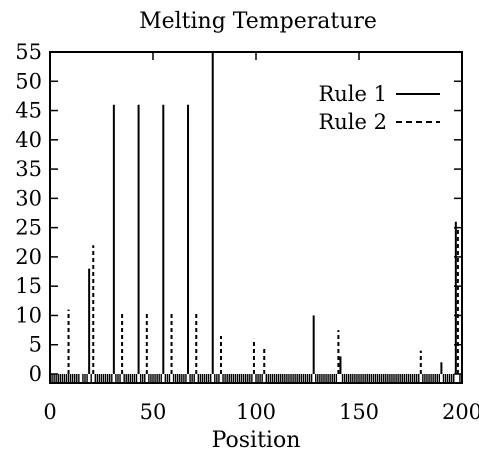  What do you see at coordinates (352, 94) in the screenshot?
I see `legend-label: Rule 1` at bounding box center [352, 94].